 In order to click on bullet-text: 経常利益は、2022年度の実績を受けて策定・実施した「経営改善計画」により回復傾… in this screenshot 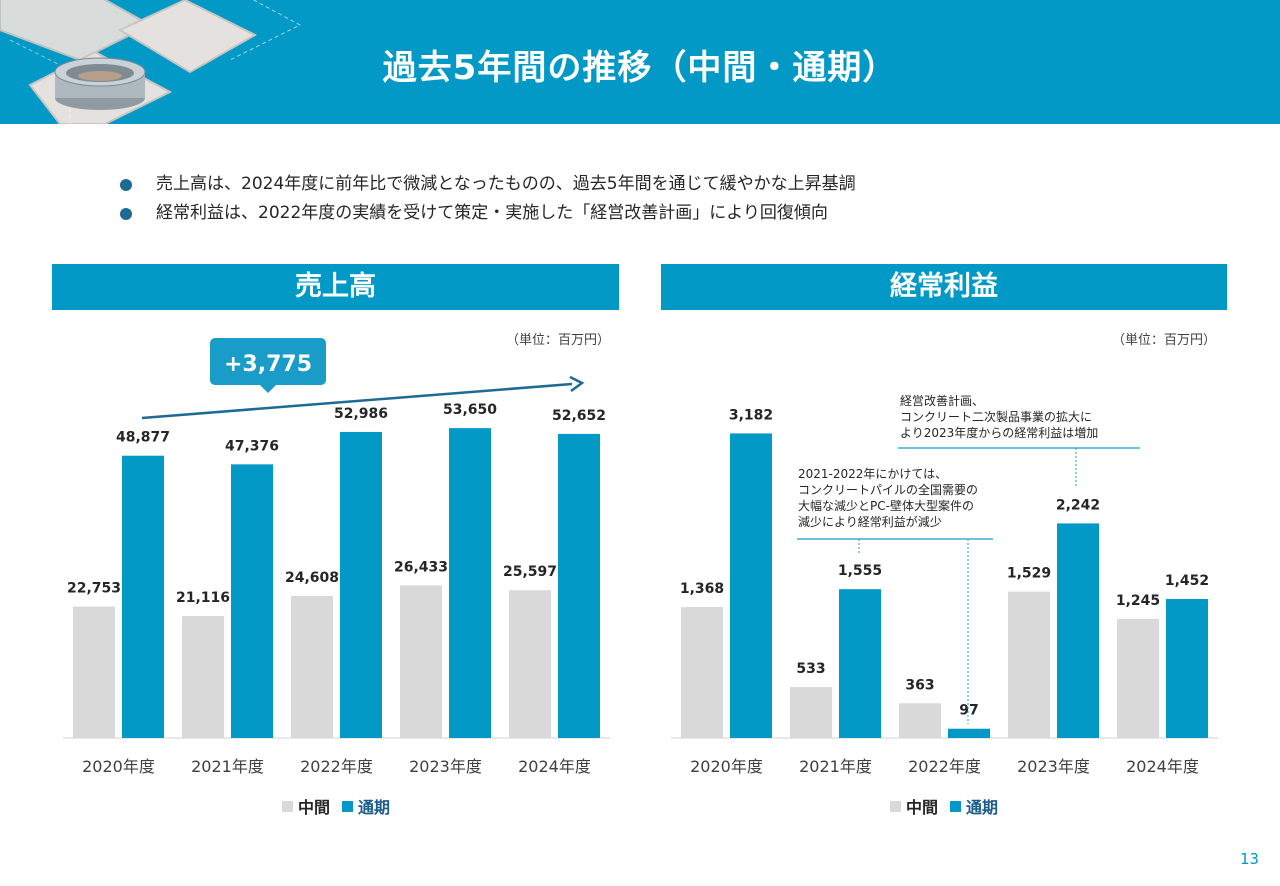, I will do `click(492, 213)`.